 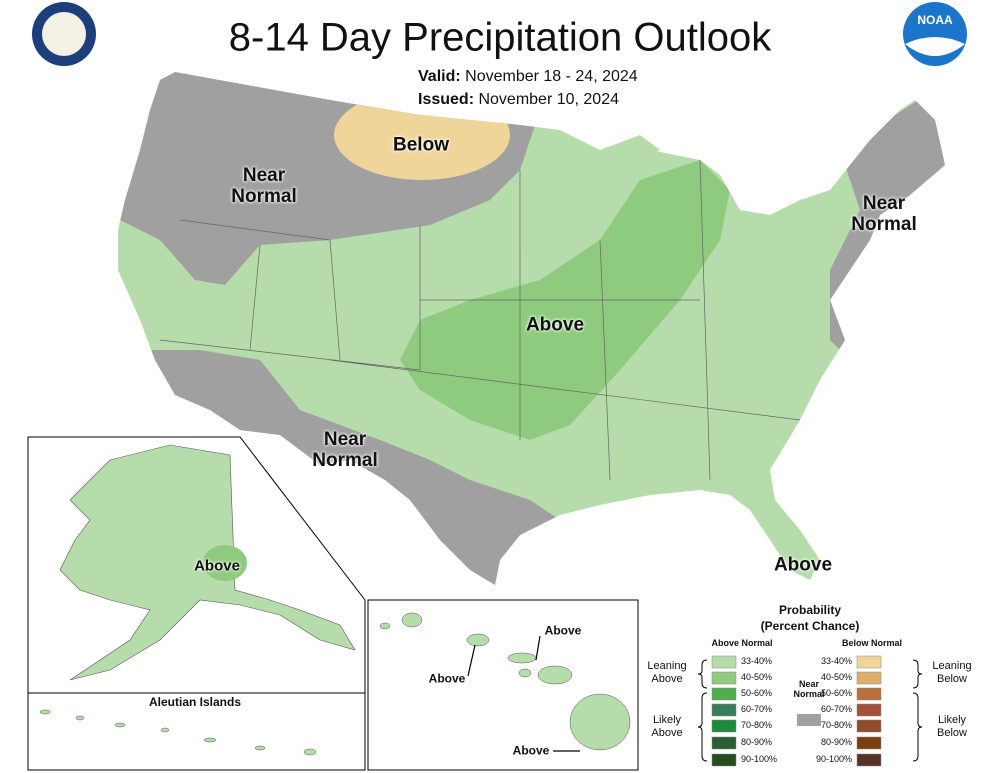 I want to click on commerce-seal-inner, so click(x=64, y=34).